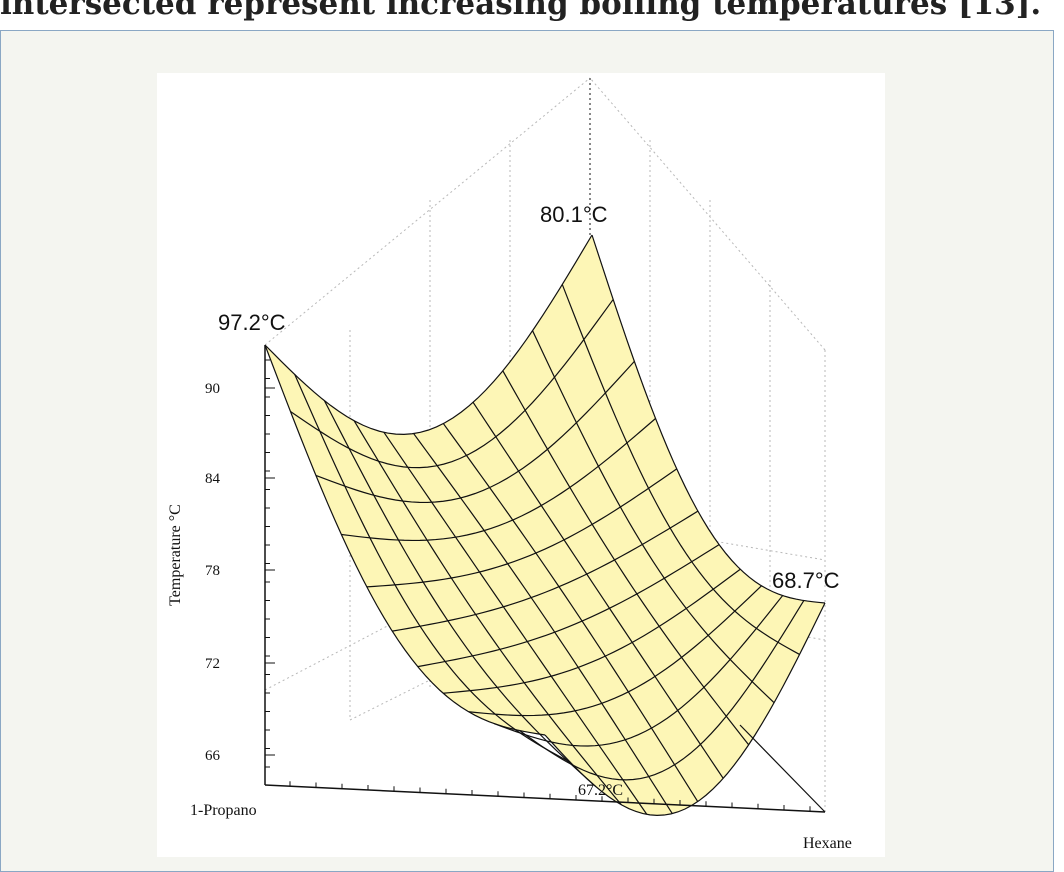 The width and height of the screenshot is (1064, 872). Describe the element at coordinates (175, 555) in the screenshot. I see `axis-title: Temperature °C` at that location.